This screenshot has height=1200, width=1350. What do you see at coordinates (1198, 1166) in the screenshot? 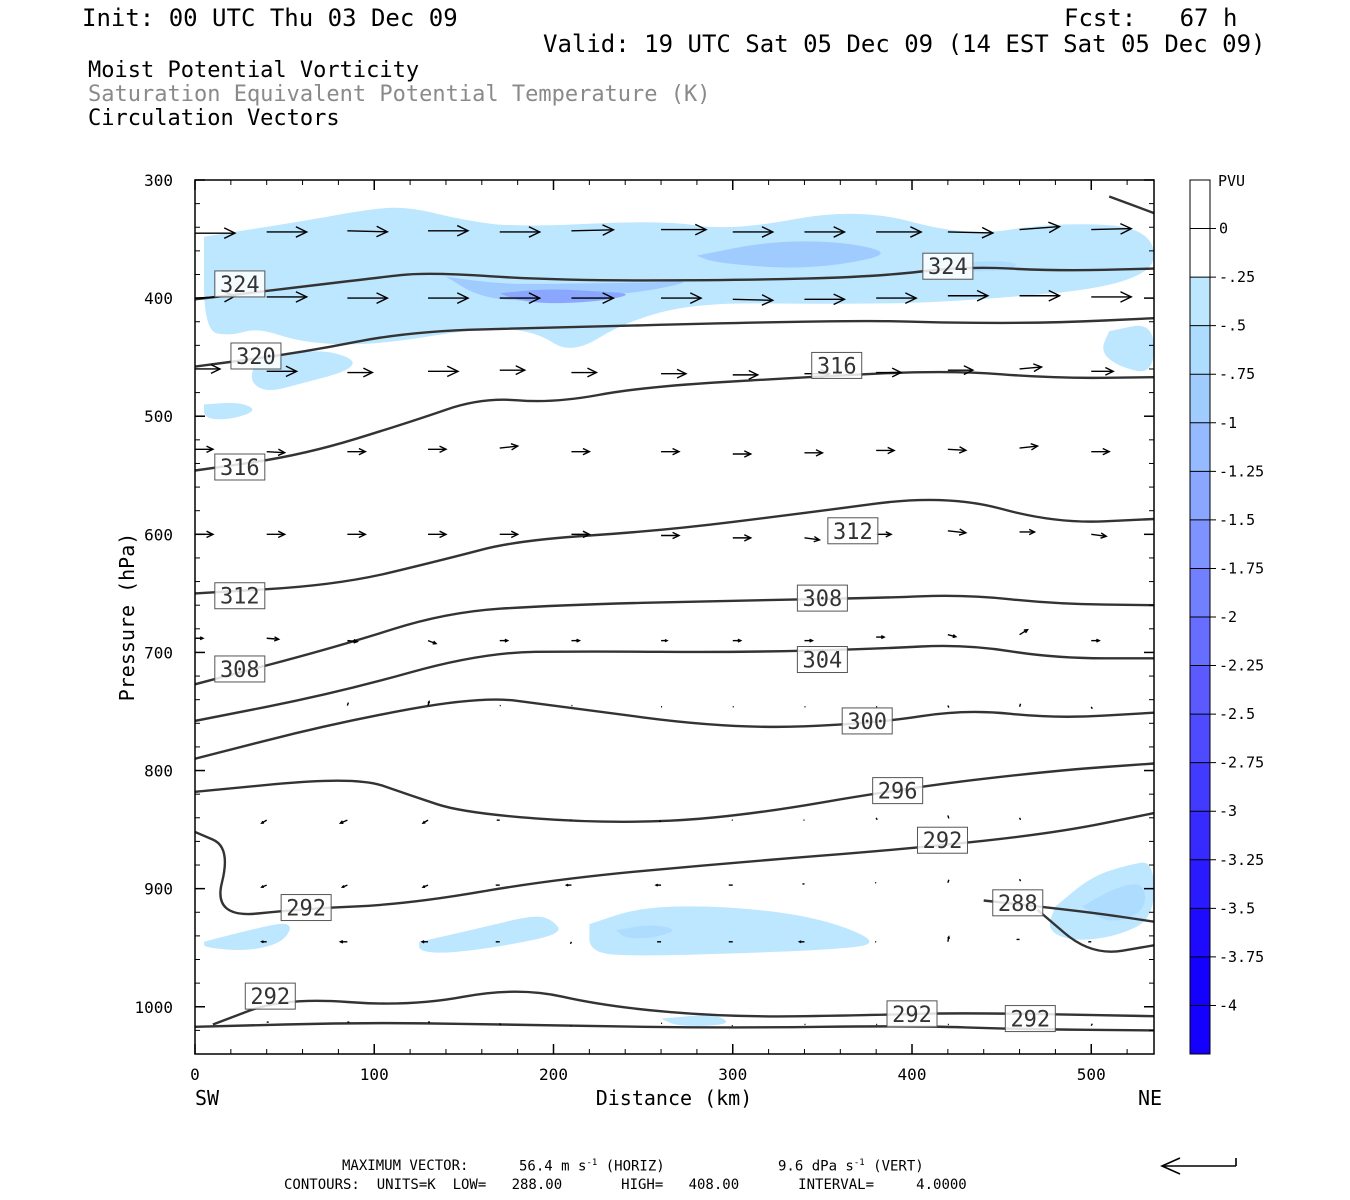
I see `reference-vector-arrow` at bounding box center [1198, 1166].